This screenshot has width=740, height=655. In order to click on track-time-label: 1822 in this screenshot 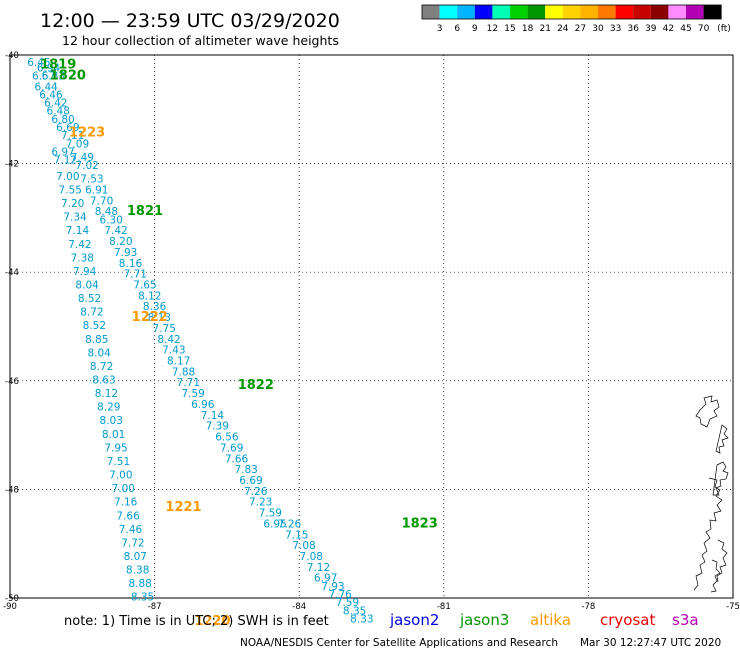, I will do `click(256, 385)`.